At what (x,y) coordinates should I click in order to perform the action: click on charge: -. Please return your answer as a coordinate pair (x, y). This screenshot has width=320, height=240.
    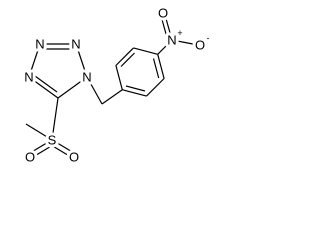
    Looking at the image, I should click on (208, 38).